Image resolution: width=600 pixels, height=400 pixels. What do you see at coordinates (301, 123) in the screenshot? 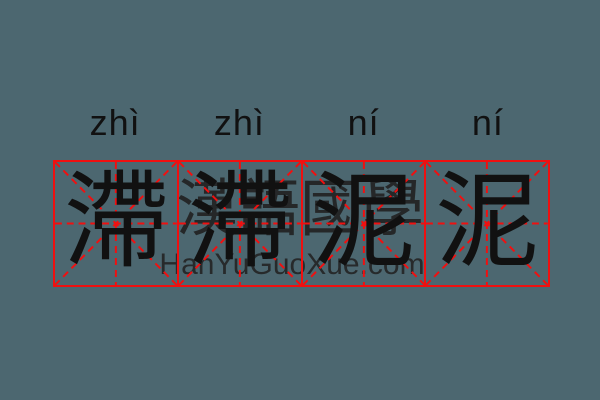
I see `pinyin-row: zhì zhì ní ní` at bounding box center [301, 123].